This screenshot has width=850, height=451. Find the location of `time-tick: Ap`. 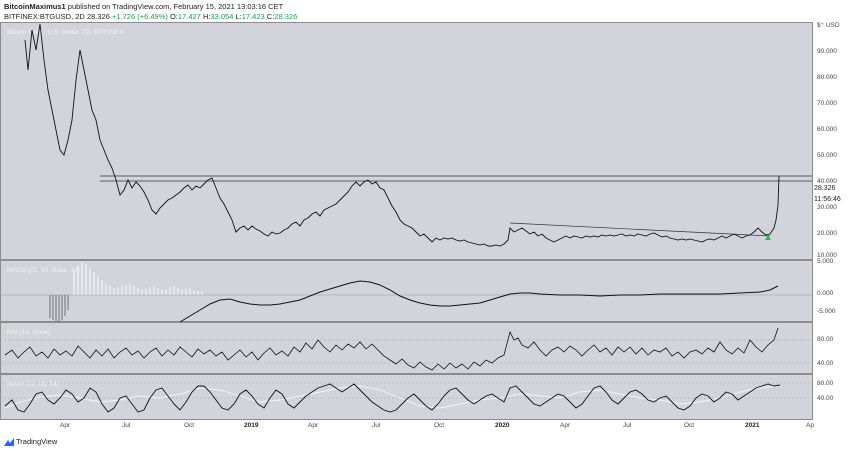

time-tick: Ap is located at coordinates (810, 425).